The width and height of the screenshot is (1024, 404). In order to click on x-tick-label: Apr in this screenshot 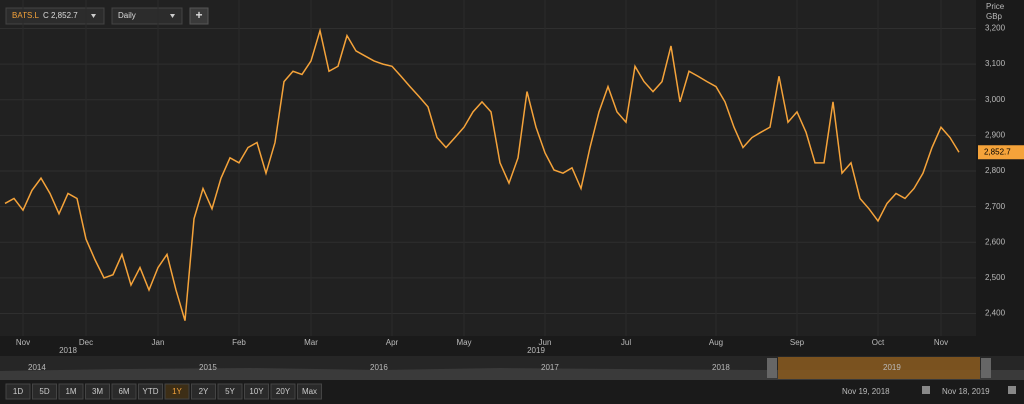, I will do `click(392, 342)`.